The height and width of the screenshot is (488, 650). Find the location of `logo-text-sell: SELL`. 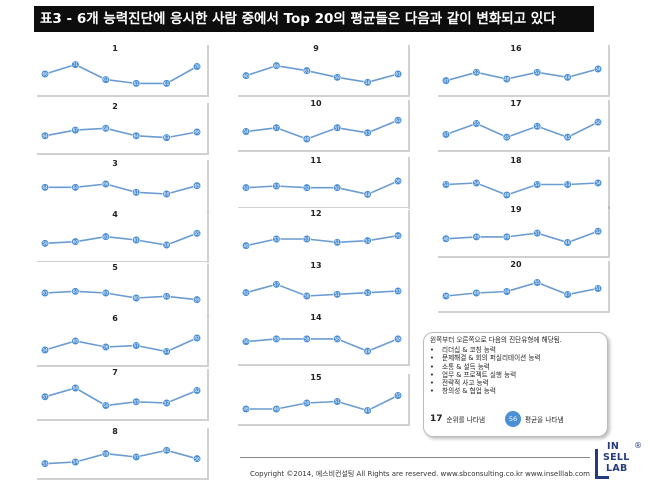

logo-text-sell: SELL is located at coordinates (616, 457).